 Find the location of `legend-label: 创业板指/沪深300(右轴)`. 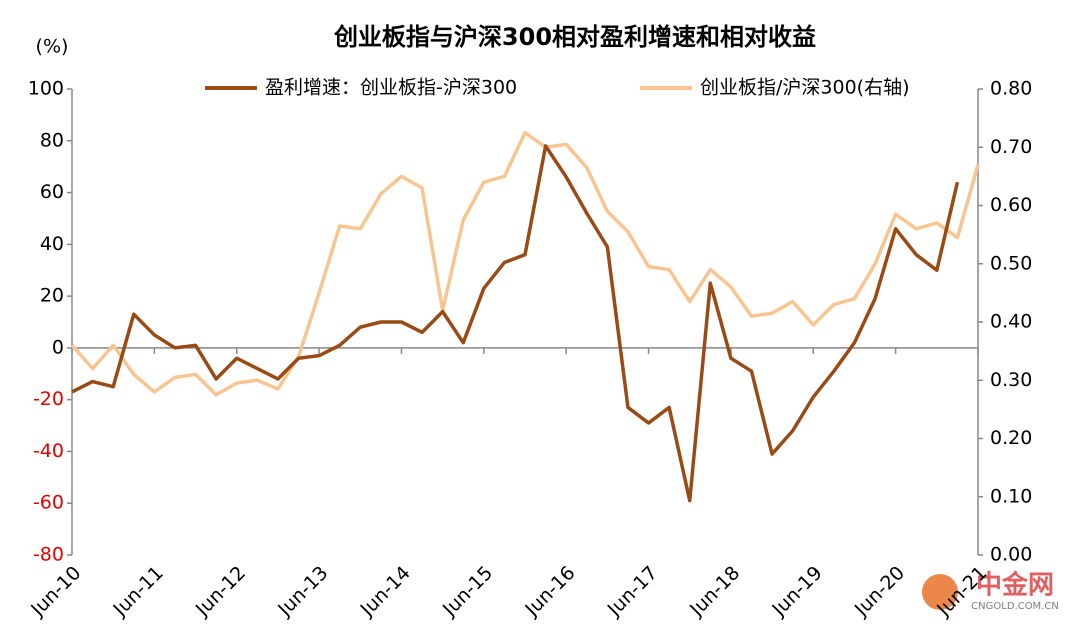

legend-label: 创业板指/沪深300(右轴) is located at coordinates (805, 88).